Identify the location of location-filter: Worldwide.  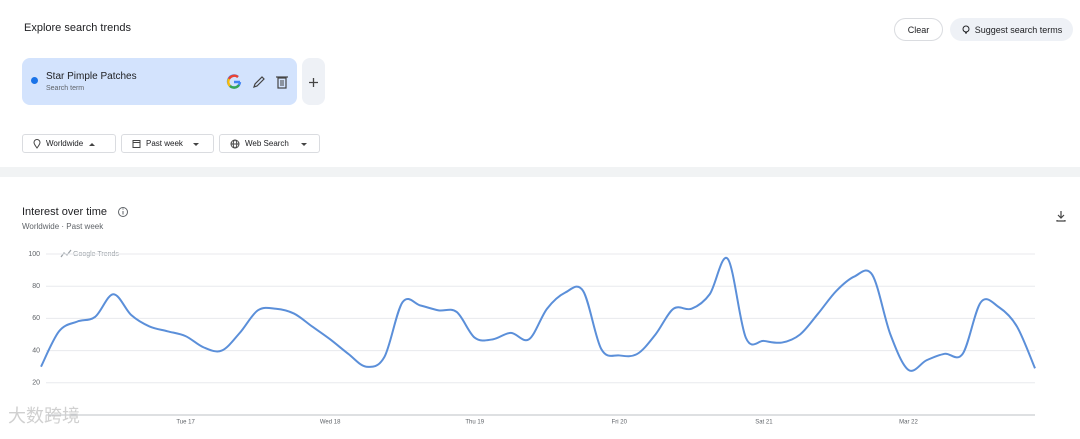
(69, 143).